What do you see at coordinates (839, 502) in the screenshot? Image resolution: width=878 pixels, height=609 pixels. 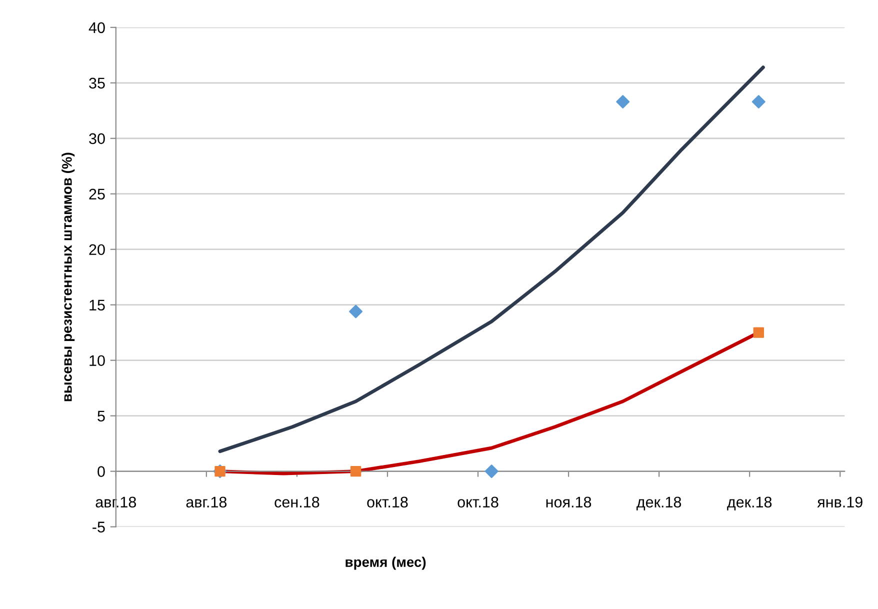 I see `x-tick-label: янв.19` at bounding box center [839, 502].